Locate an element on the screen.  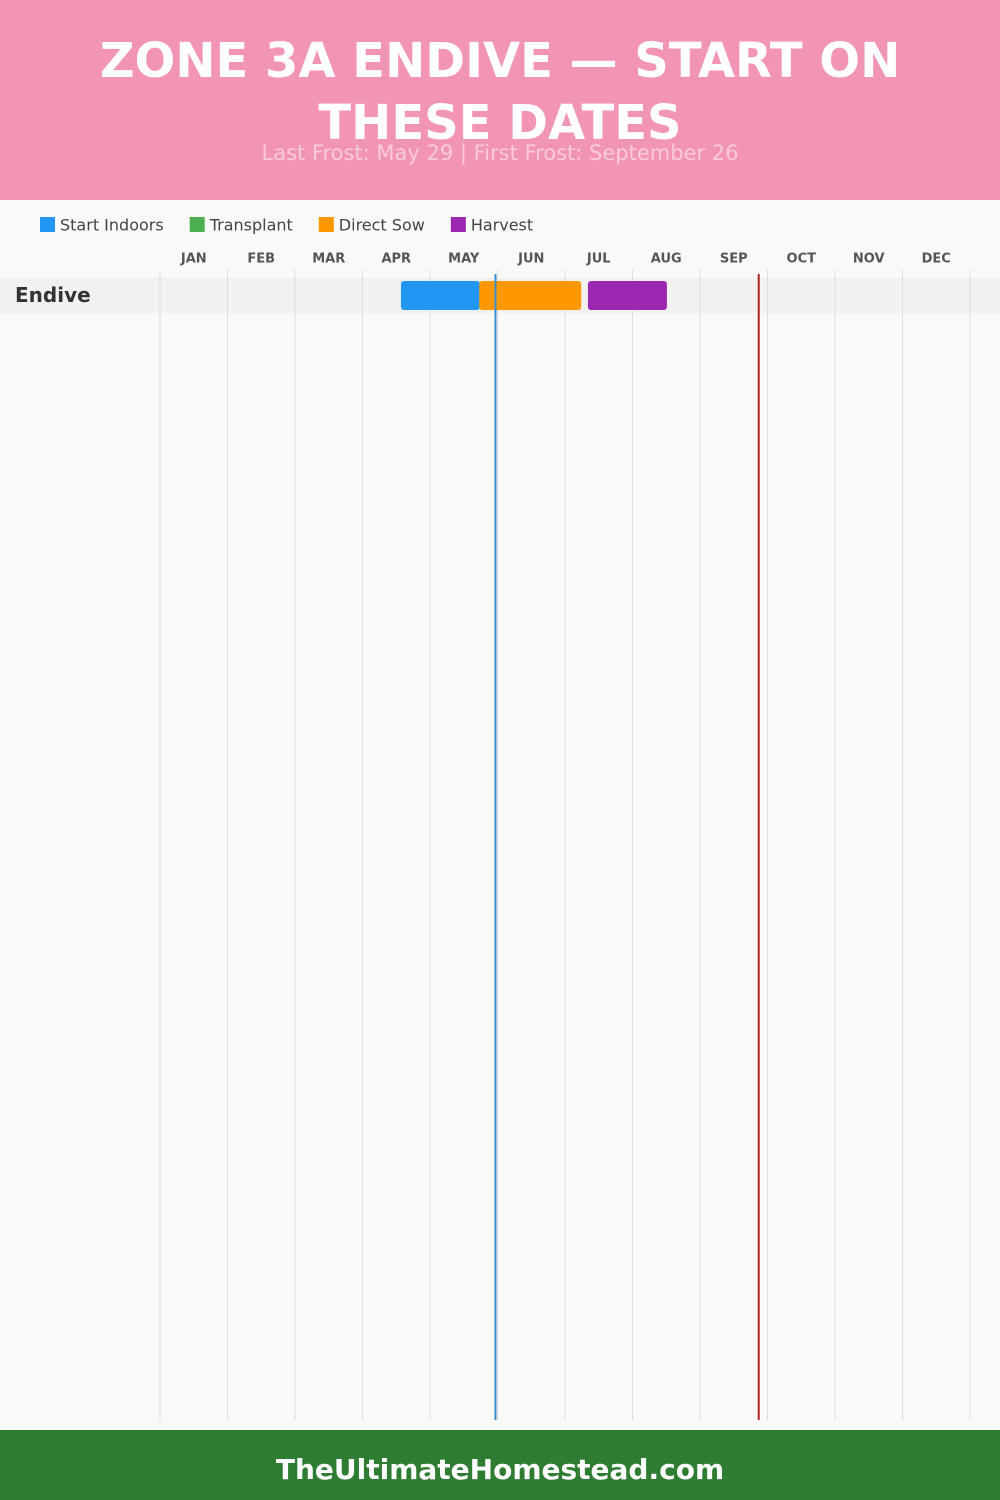
x-tick-label: AUG is located at coordinates (666, 259).